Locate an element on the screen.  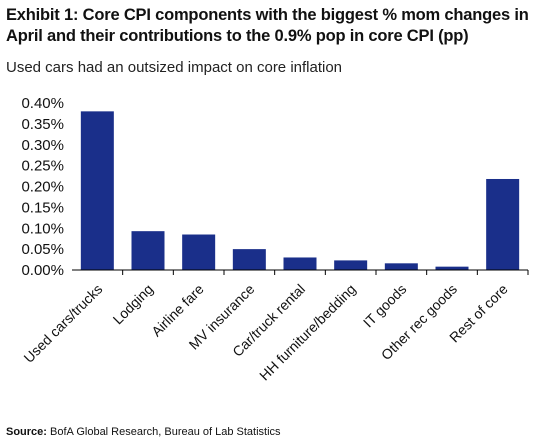
source-label: Source: is located at coordinates (26, 432).